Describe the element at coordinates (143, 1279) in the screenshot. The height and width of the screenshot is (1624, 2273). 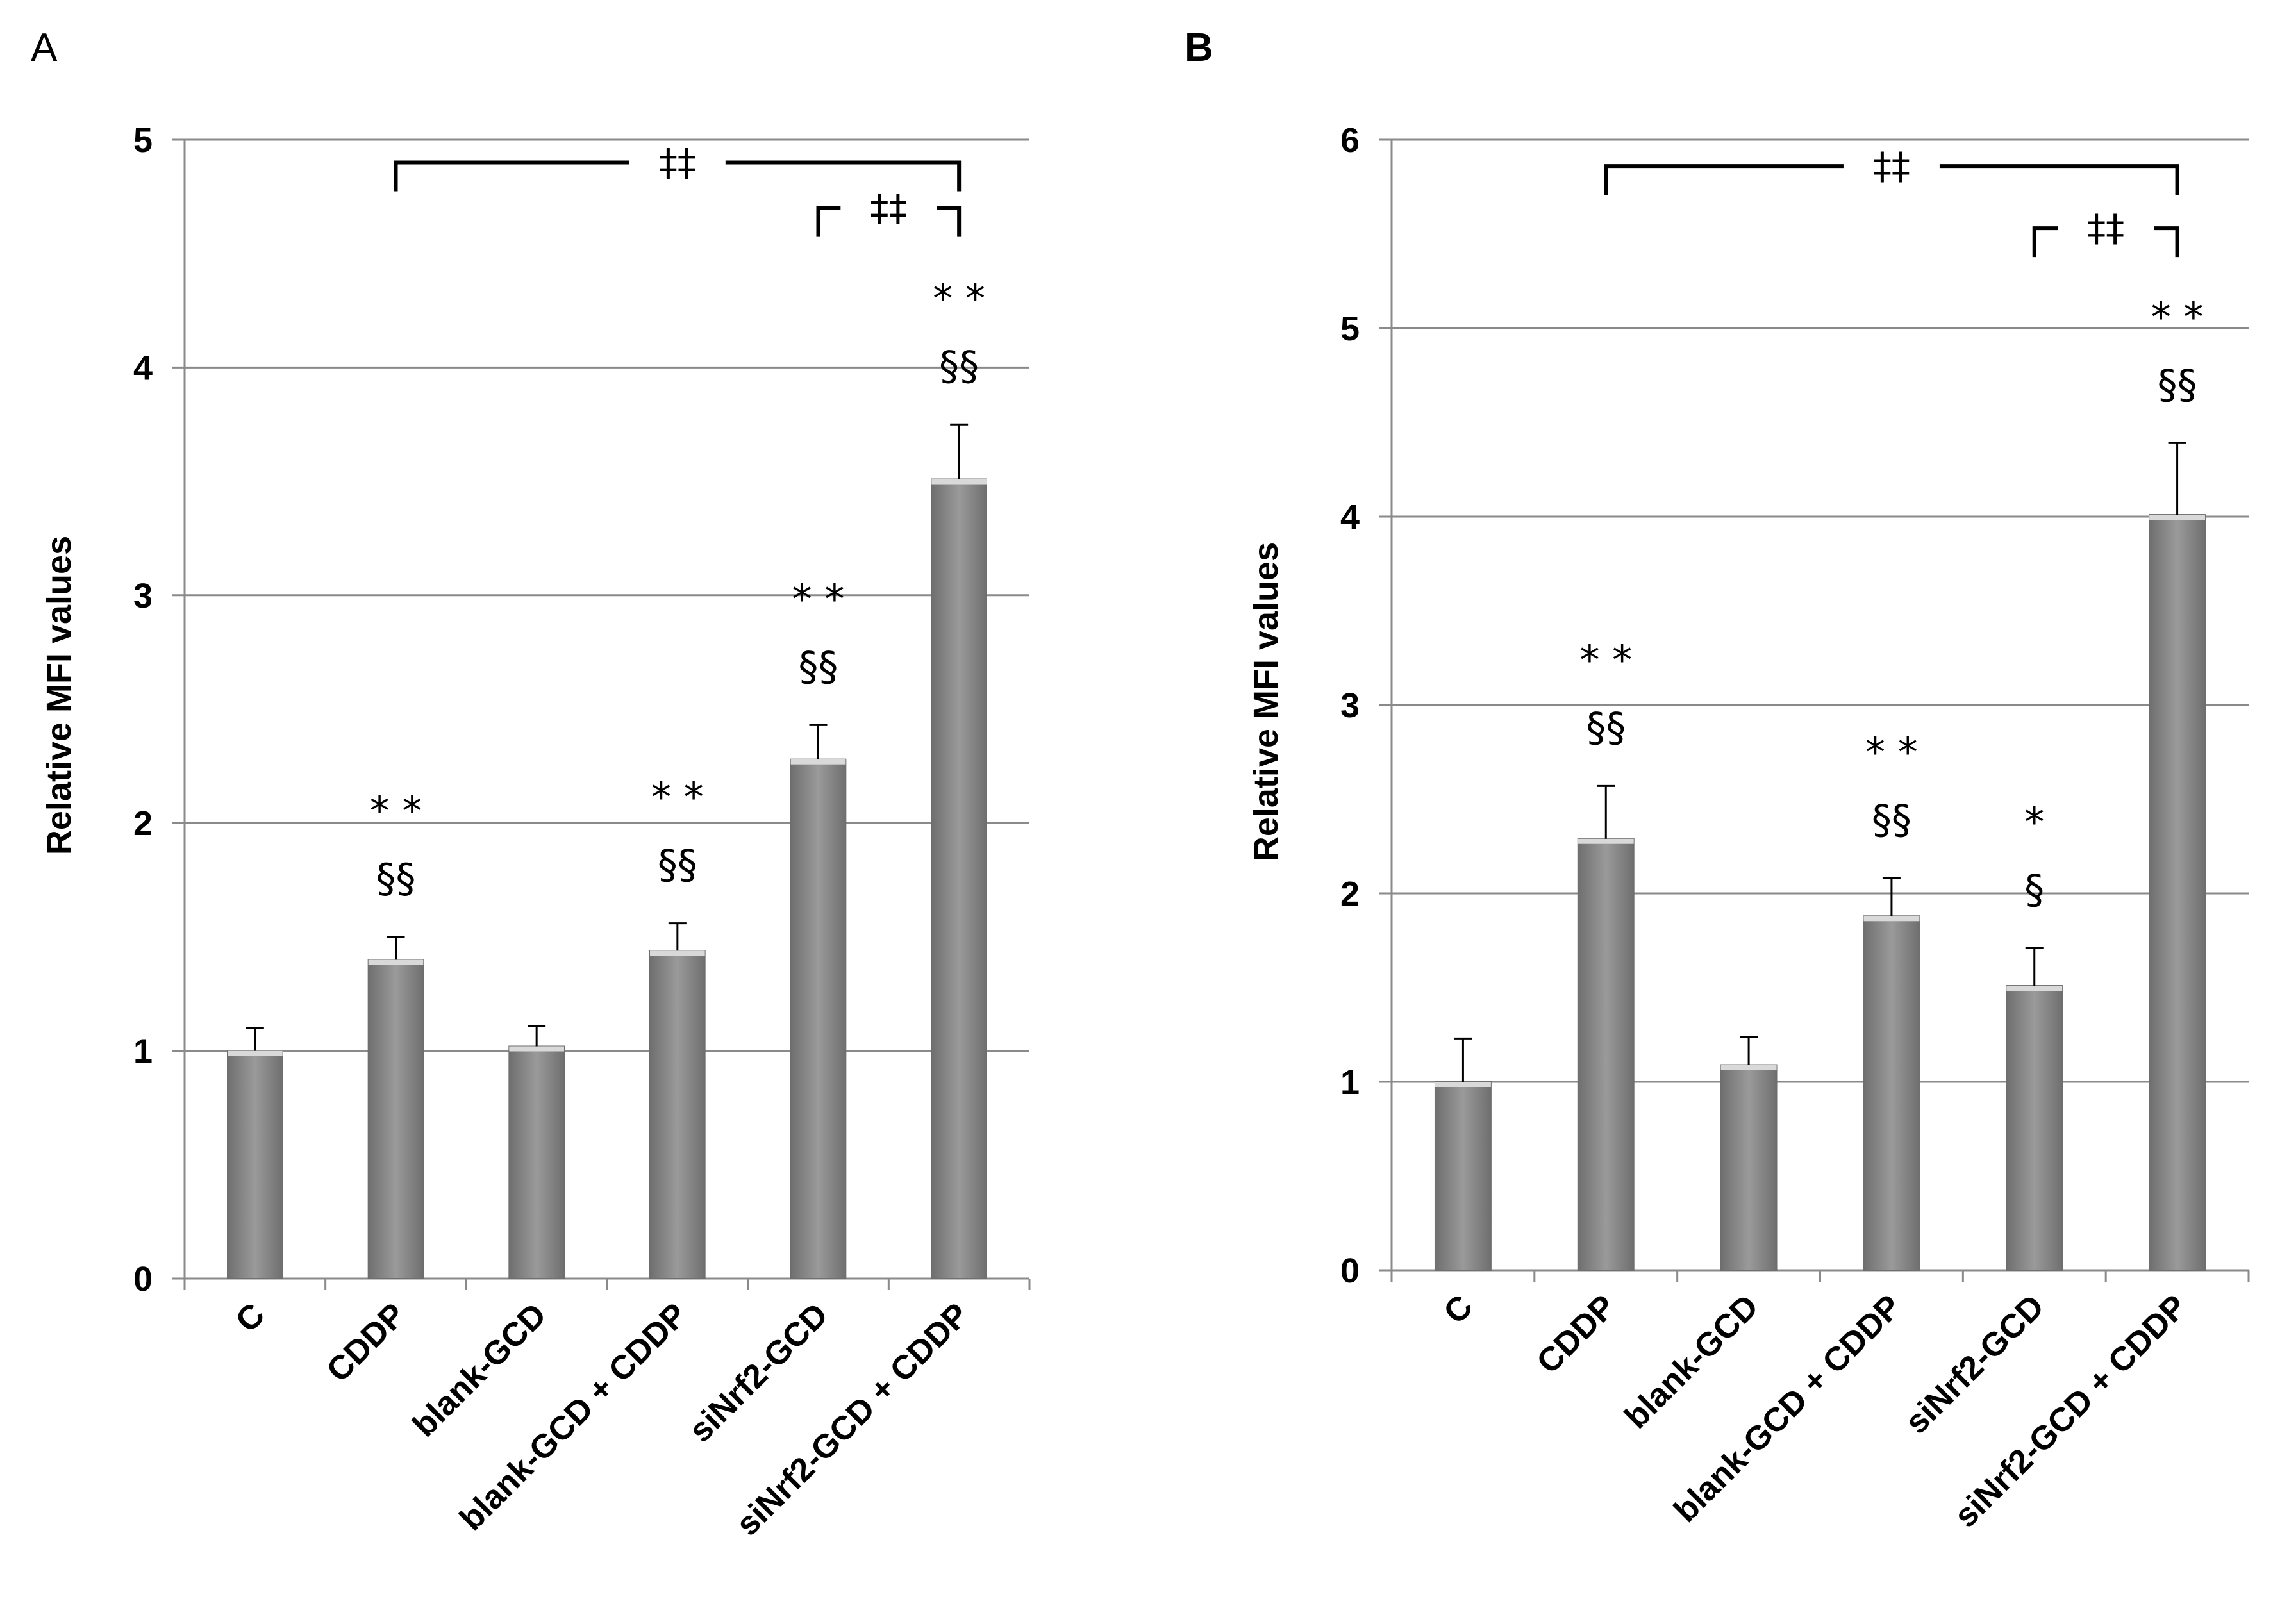
I see `panel-a-y-tick-label: 0` at that location.